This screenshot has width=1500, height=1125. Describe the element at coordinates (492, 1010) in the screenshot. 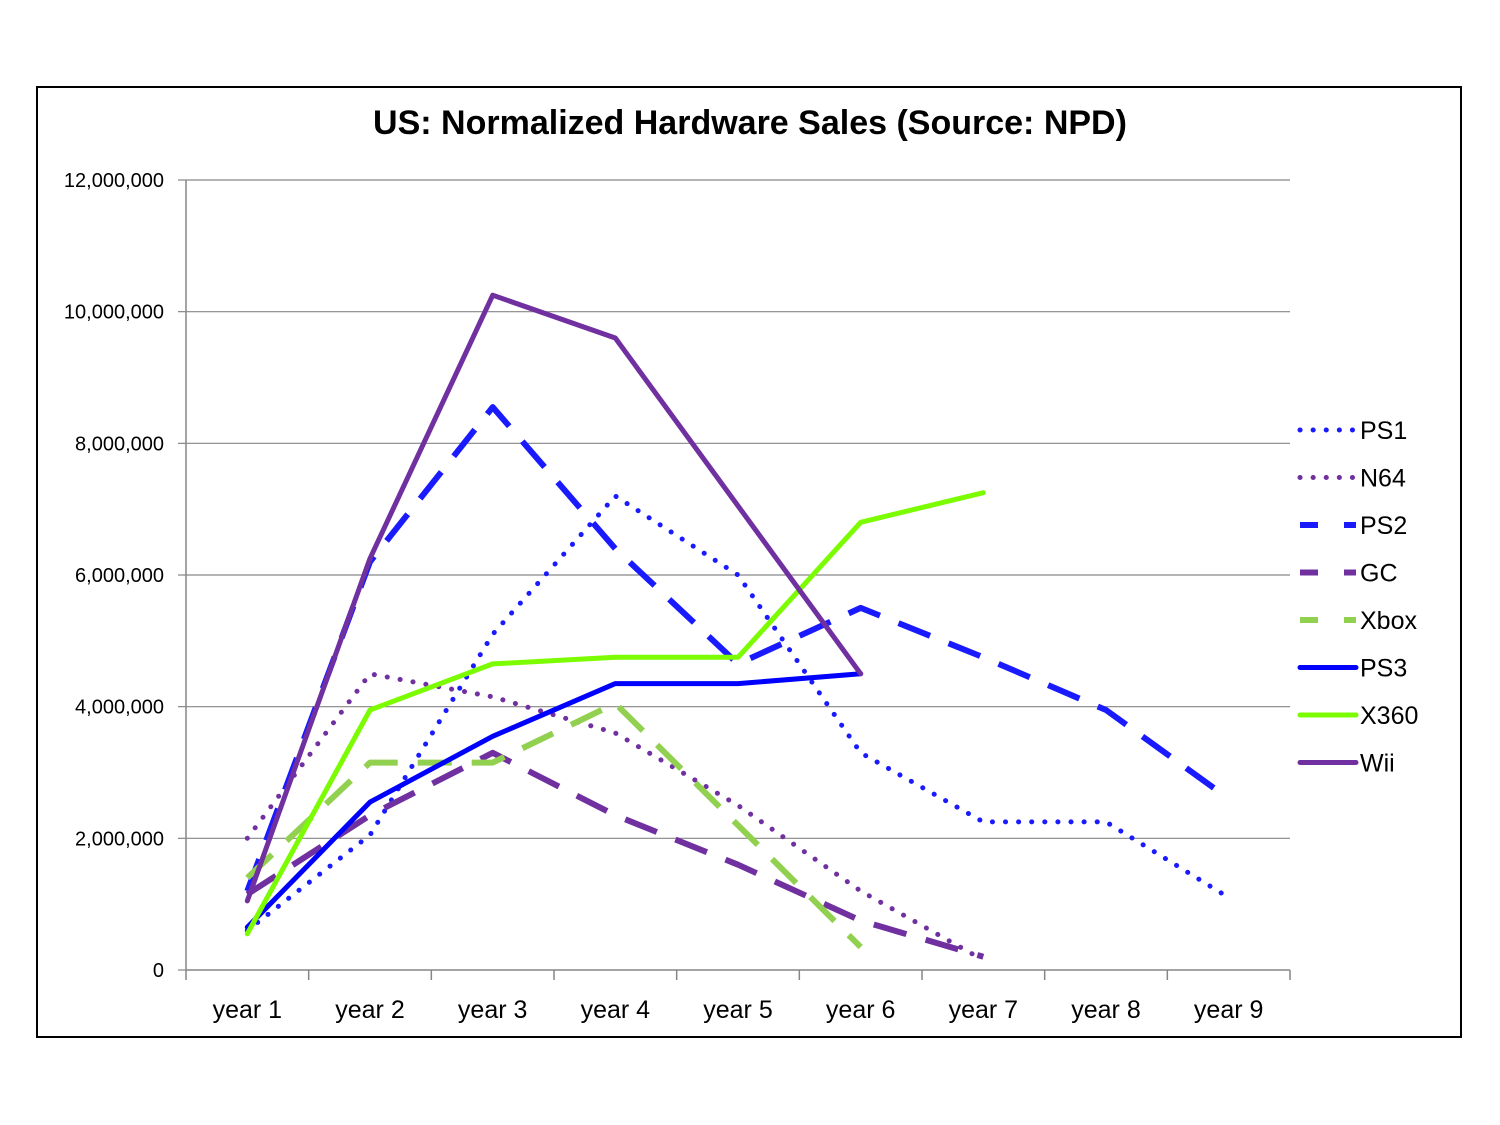

I see `x-tick-label: year 3` at that location.